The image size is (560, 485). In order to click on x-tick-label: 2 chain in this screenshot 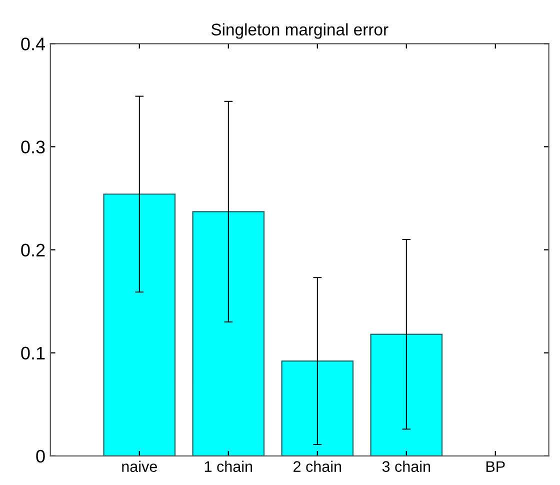, I will do `click(318, 466)`.